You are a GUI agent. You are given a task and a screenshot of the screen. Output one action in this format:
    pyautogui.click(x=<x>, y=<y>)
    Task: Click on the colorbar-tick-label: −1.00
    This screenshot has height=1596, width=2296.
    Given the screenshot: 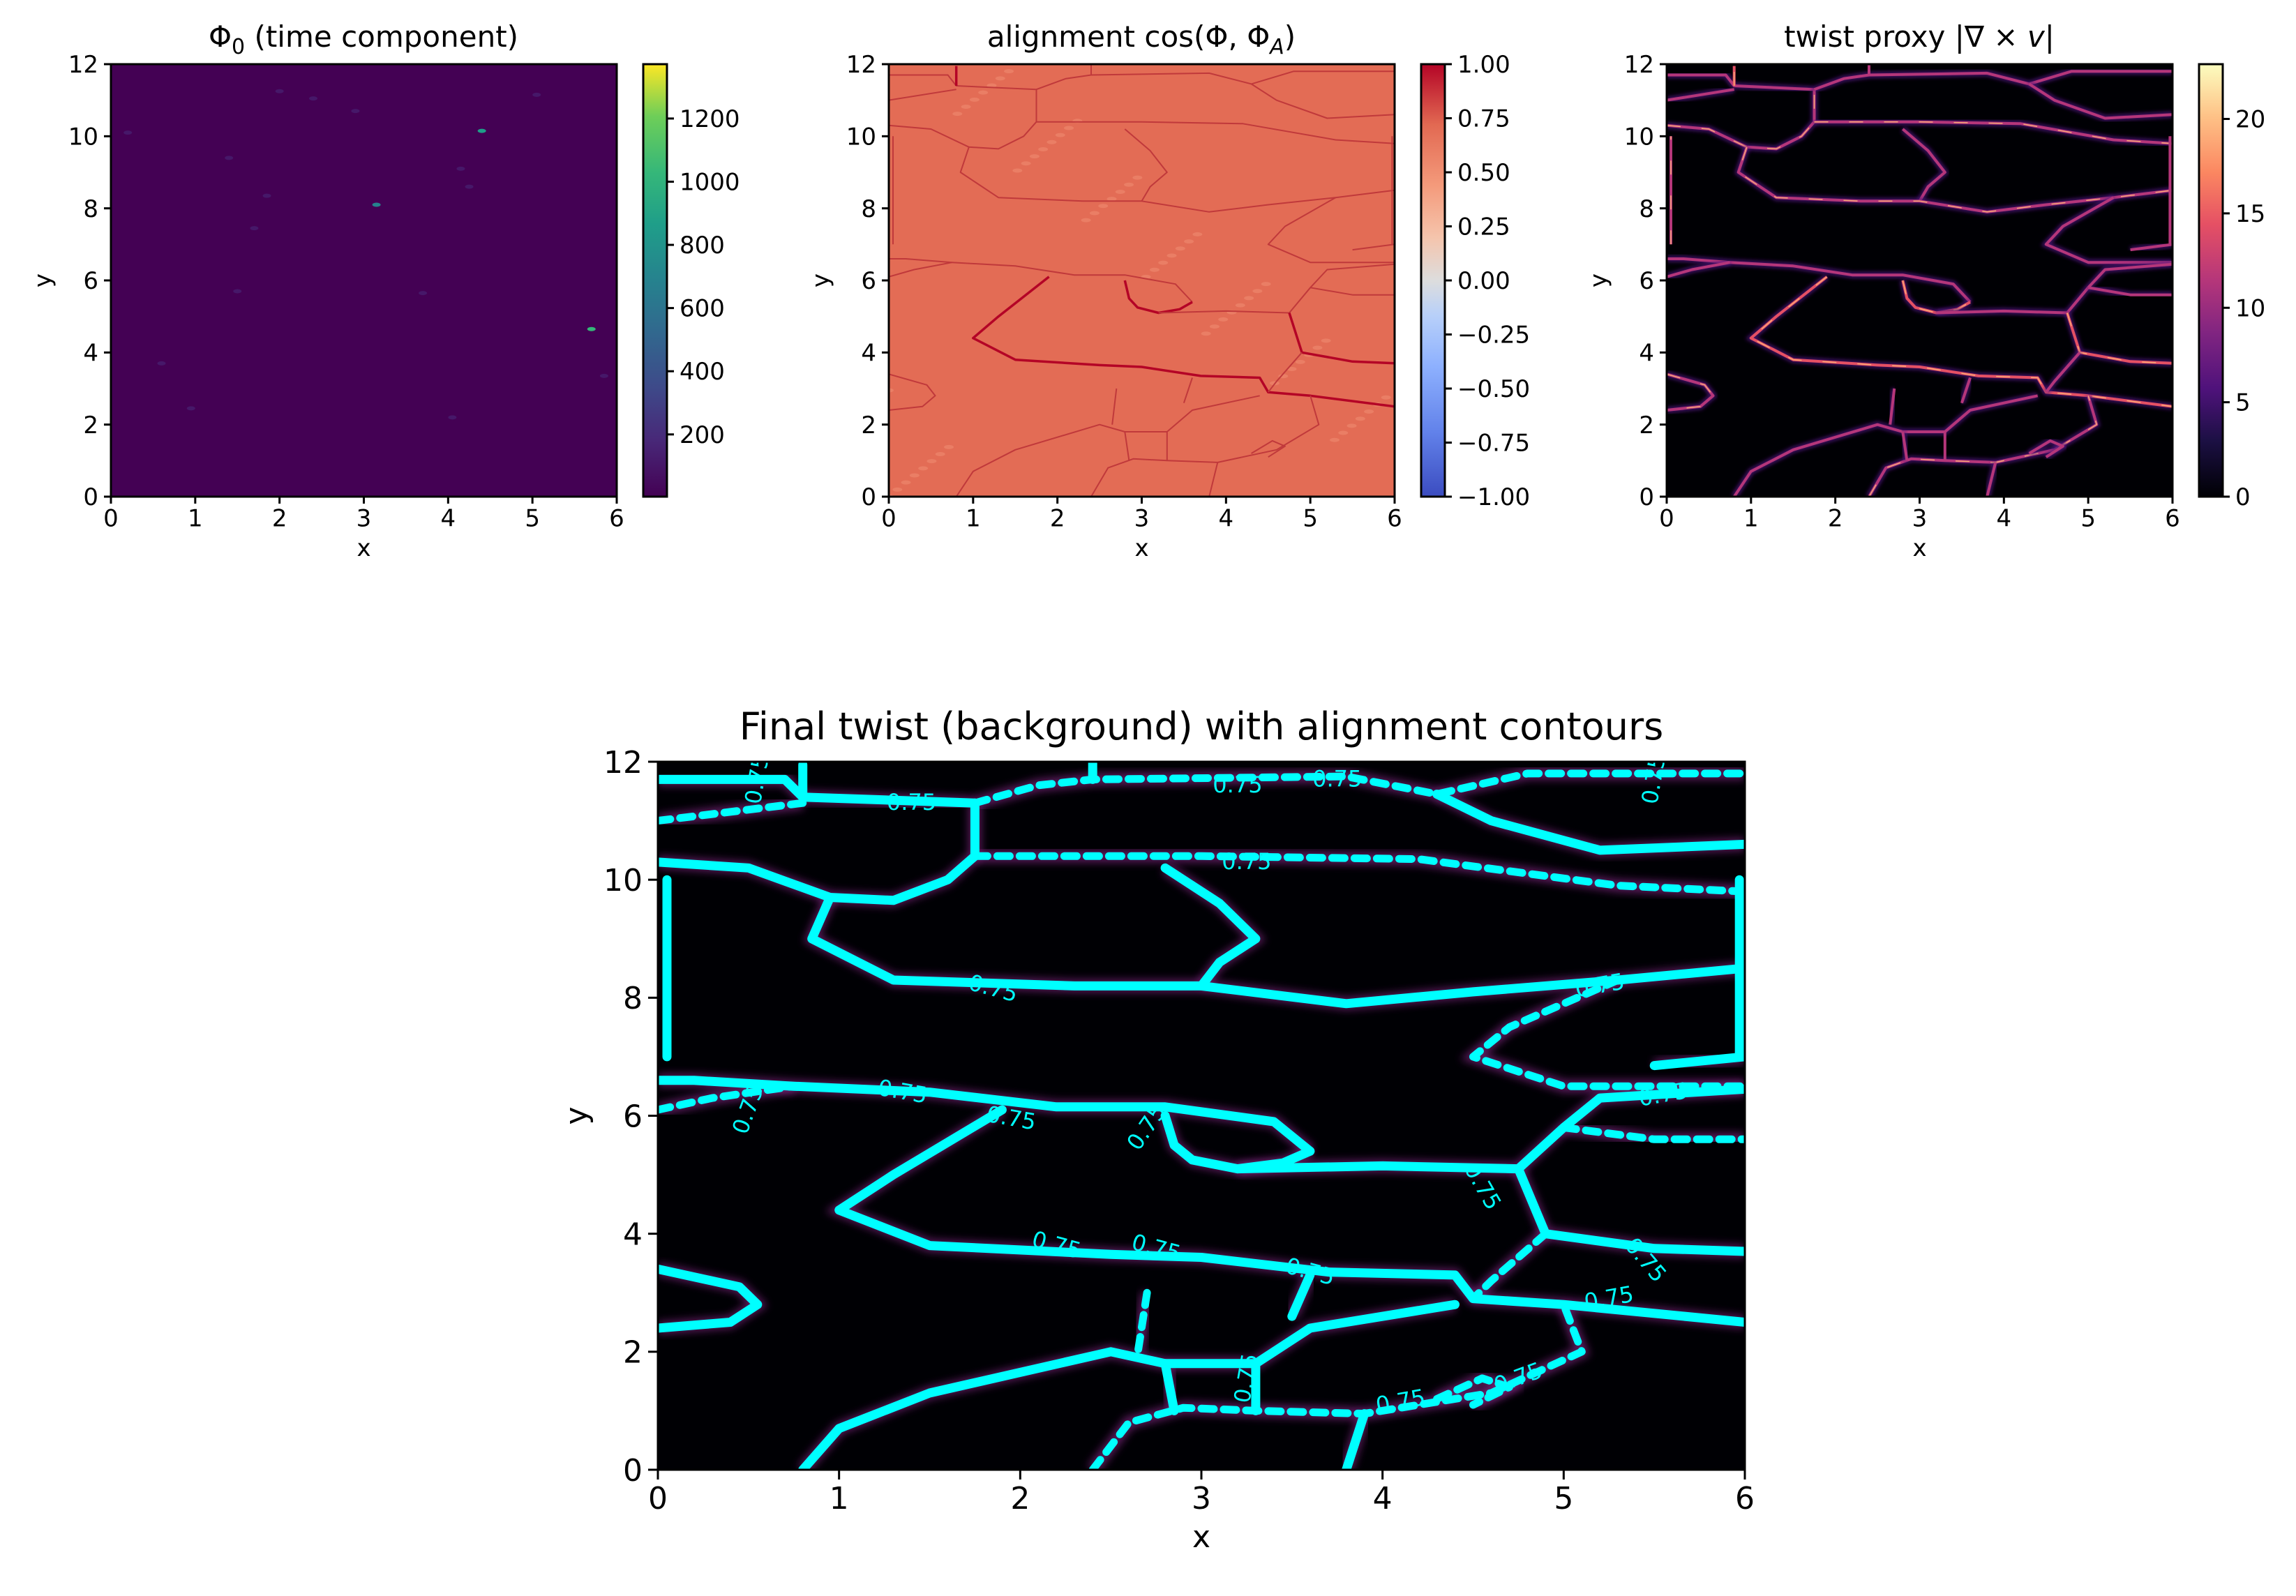 What is the action you would take?
    pyautogui.click(x=1493, y=497)
    